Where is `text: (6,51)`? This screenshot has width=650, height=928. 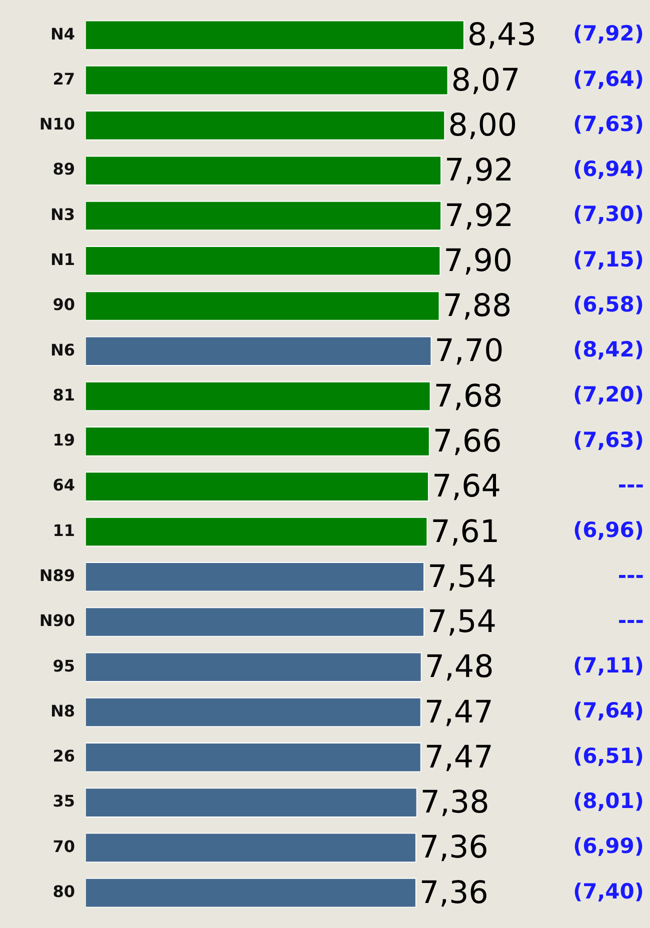
text: (6,51) is located at coordinates (608, 756).